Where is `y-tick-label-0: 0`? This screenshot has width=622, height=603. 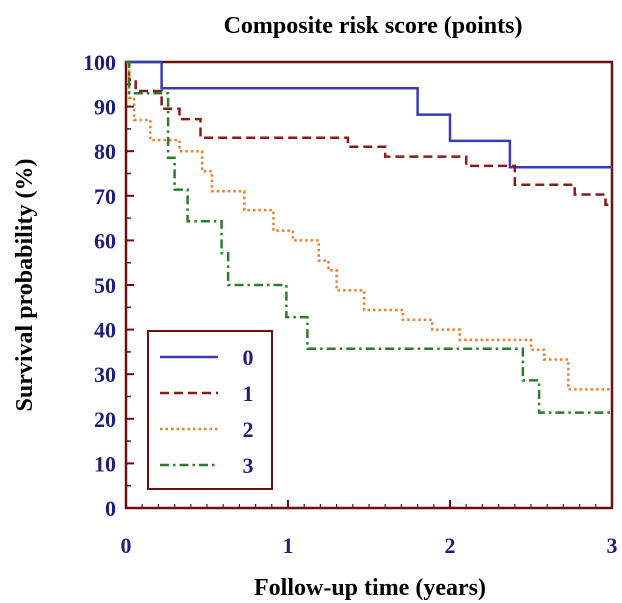
y-tick-label-0: 0 is located at coordinates (110, 508).